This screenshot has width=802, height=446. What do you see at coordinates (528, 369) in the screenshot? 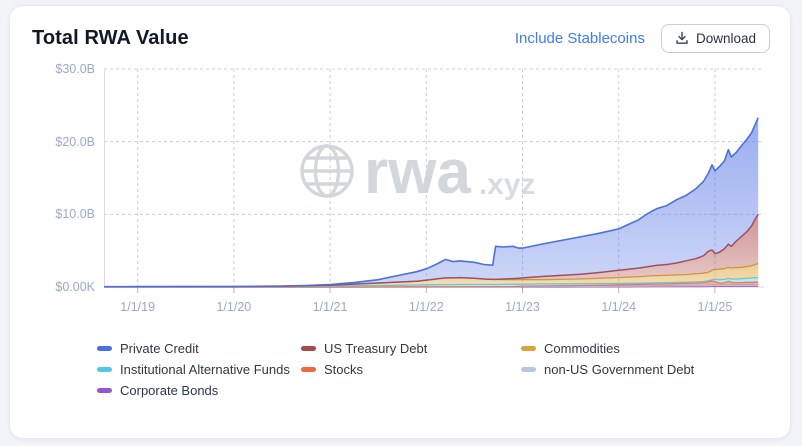
I see `legend-swatch-non-us-government-debt` at bounding box center [528, 369].